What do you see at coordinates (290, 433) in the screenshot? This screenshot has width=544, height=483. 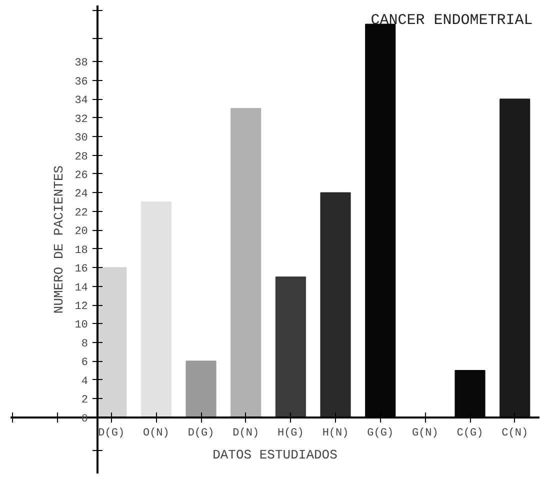 I see `x-tick-label: H(G)` at bounding box center [290, 433].